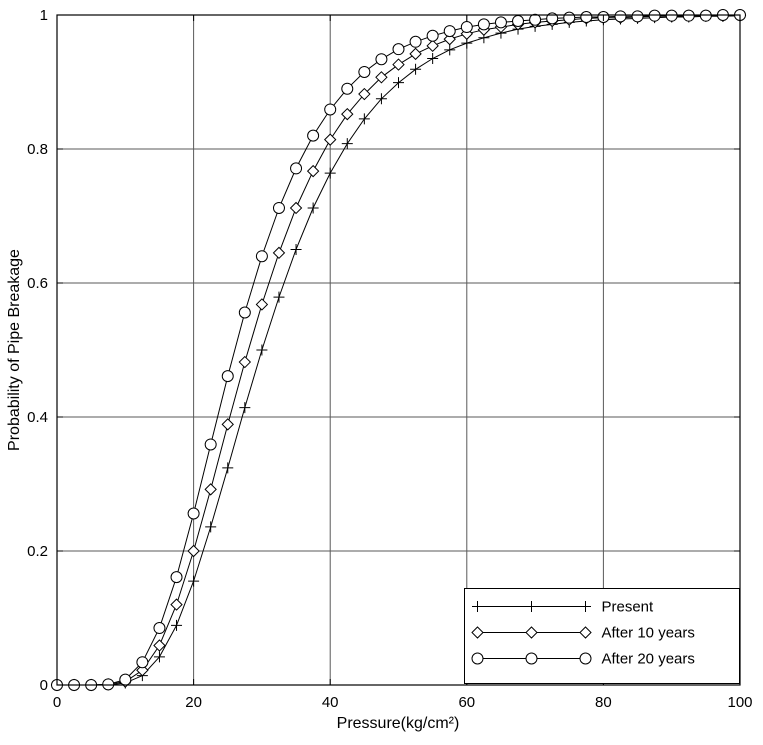 This screenshot has width=763, height=745. I want to click on legend-label: After 10 years, so click(648, 633).